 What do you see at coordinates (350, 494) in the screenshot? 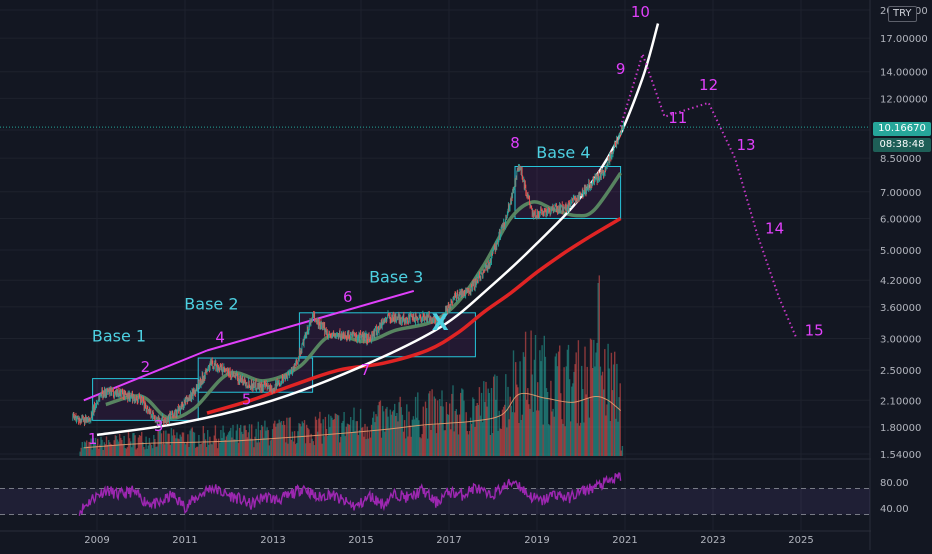
I see `rsi-line` at bounding box center [350, 494].